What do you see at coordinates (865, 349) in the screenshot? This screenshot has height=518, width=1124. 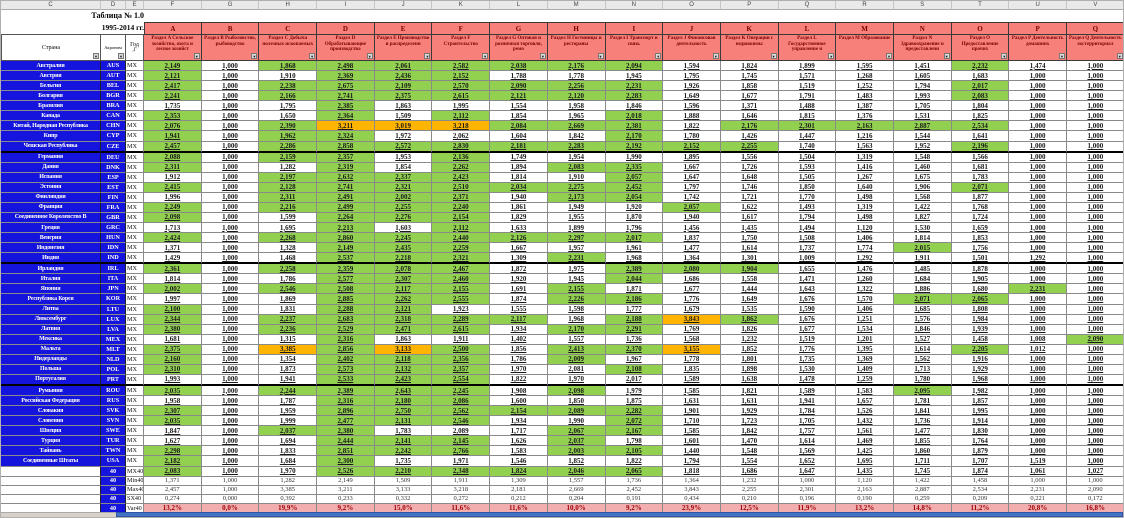 I see `data-cell: 1,395` at bounding box center [865, 349].